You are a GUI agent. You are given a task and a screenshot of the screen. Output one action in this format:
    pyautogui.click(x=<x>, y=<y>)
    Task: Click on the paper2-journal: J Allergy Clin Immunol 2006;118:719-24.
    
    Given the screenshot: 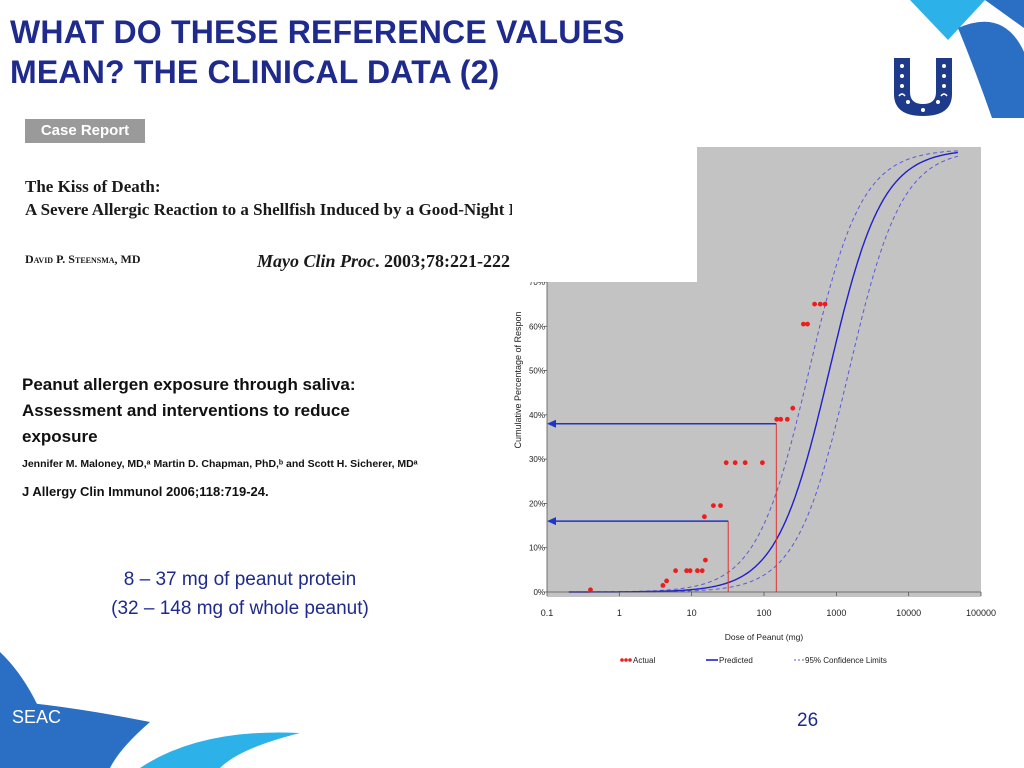 What is the action you would take?
    pyautogui.click(x=145, y=491)
    